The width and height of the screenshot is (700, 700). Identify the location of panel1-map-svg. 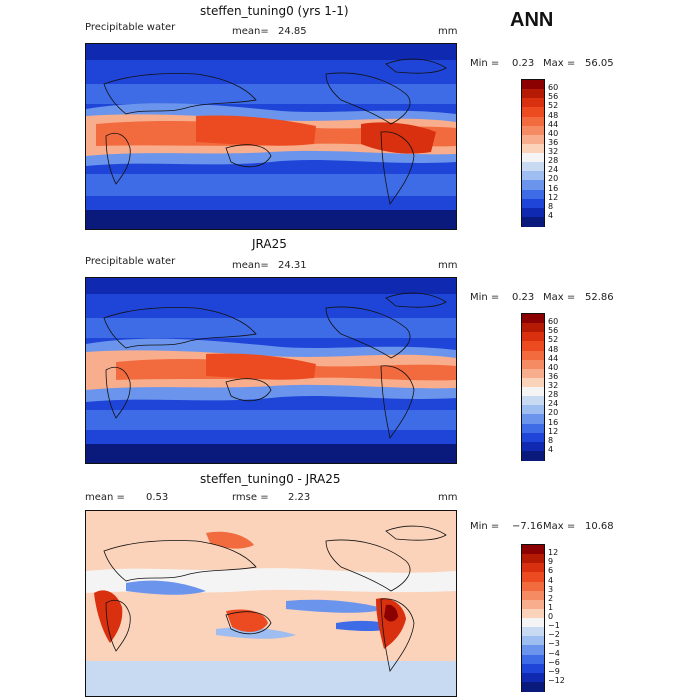
(271, 136).